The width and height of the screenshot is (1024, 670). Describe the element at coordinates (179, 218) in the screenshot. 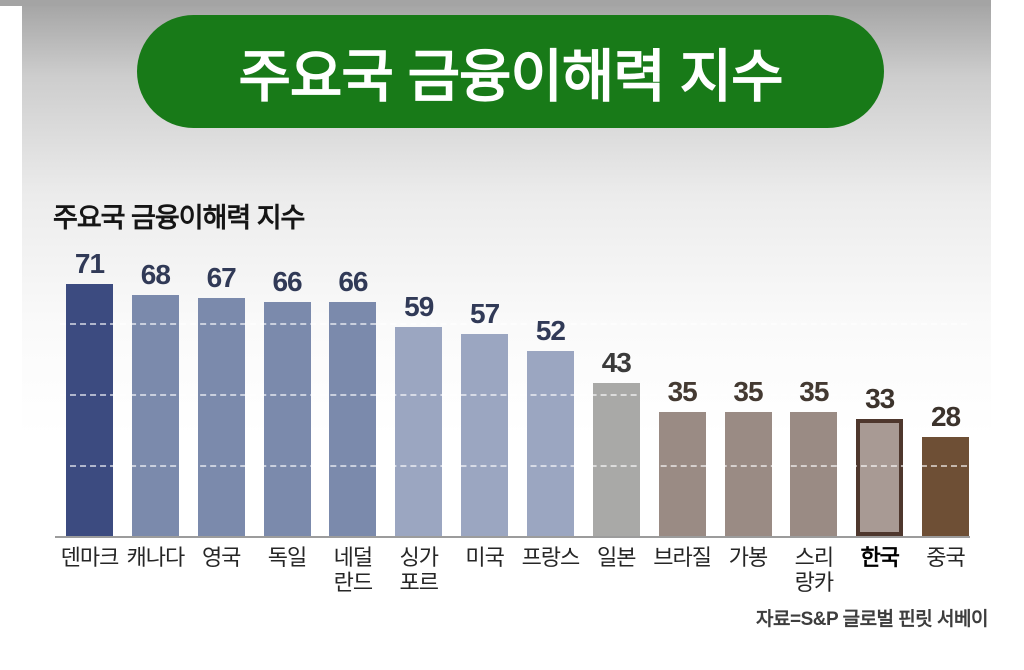

I see `chart-title: 주요국 금융이해력 지수` at that location.